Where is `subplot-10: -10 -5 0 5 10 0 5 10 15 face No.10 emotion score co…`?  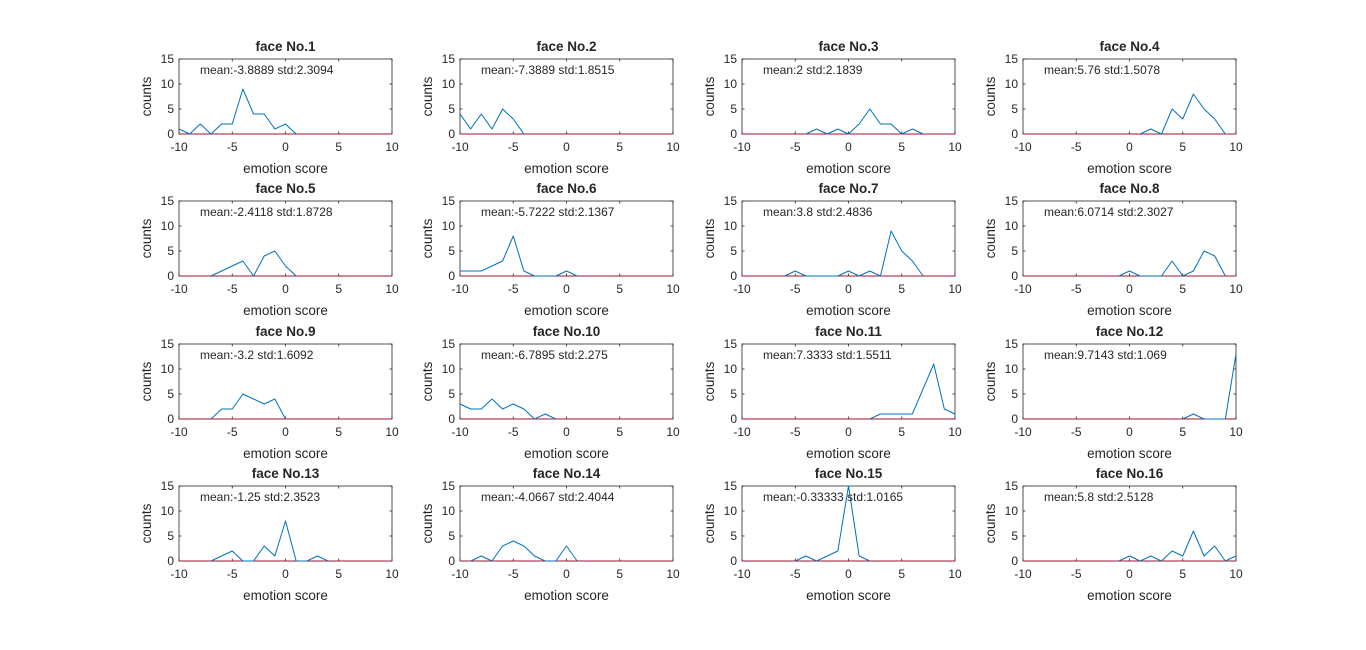 subplot-10: -10 -5 0 5 10 0 5 10 15 face No.10 emotion score co… is located at coordinates (550, 392).